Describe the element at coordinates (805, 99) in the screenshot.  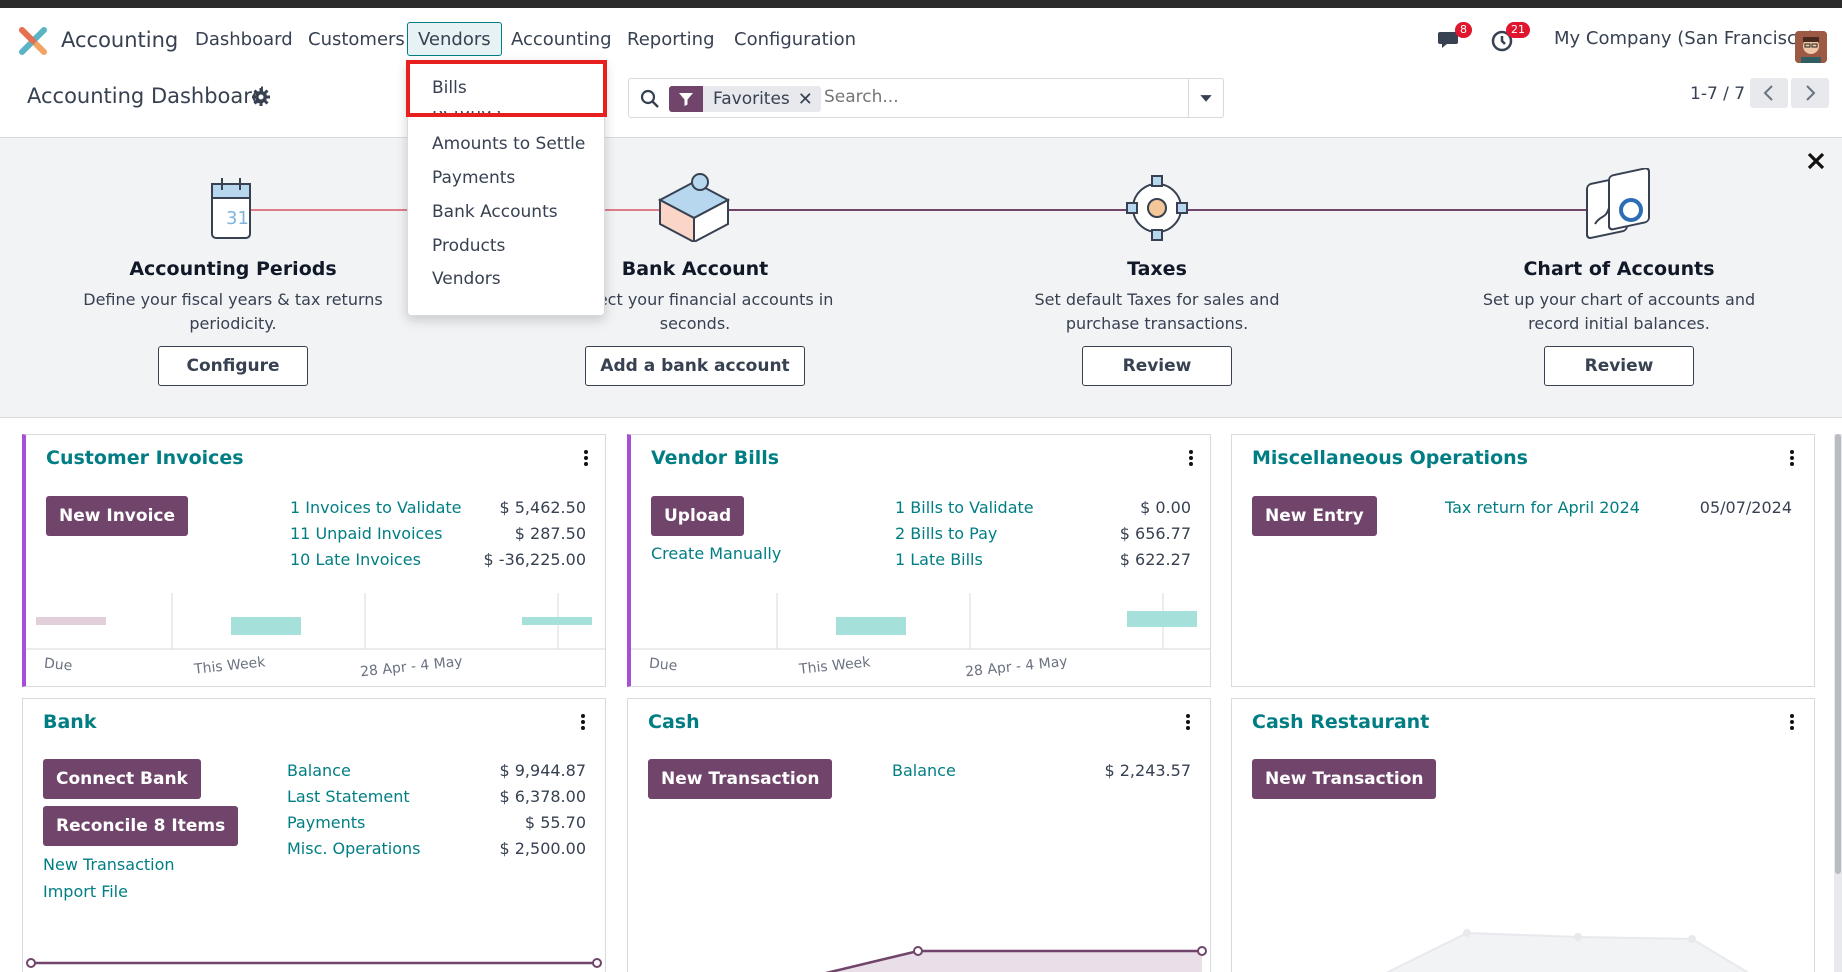
I see `facet-remove-icon: ✕` at that location.